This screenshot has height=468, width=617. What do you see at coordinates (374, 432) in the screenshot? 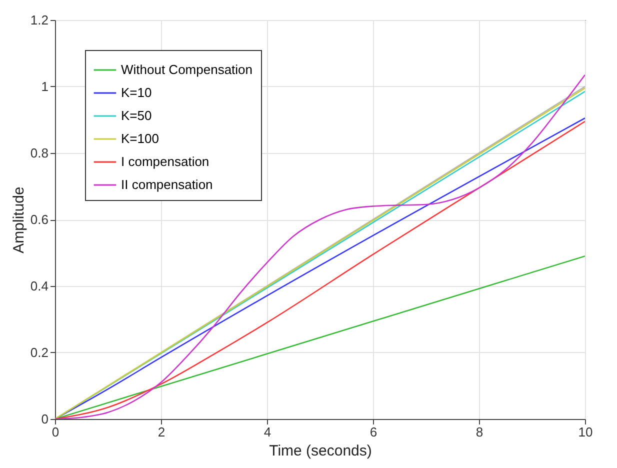
I see `x-tick-label: 6` at bounding box center [374, 432].